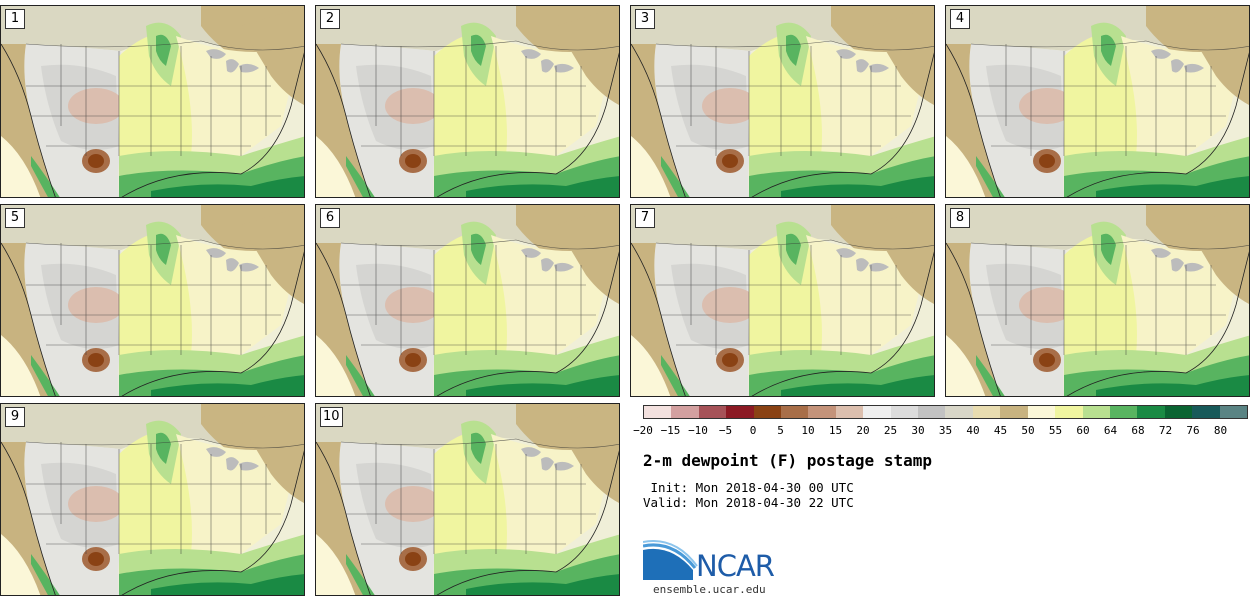  I want to click on logo-url: ensemble.ucar.edu, so click(709, 589).